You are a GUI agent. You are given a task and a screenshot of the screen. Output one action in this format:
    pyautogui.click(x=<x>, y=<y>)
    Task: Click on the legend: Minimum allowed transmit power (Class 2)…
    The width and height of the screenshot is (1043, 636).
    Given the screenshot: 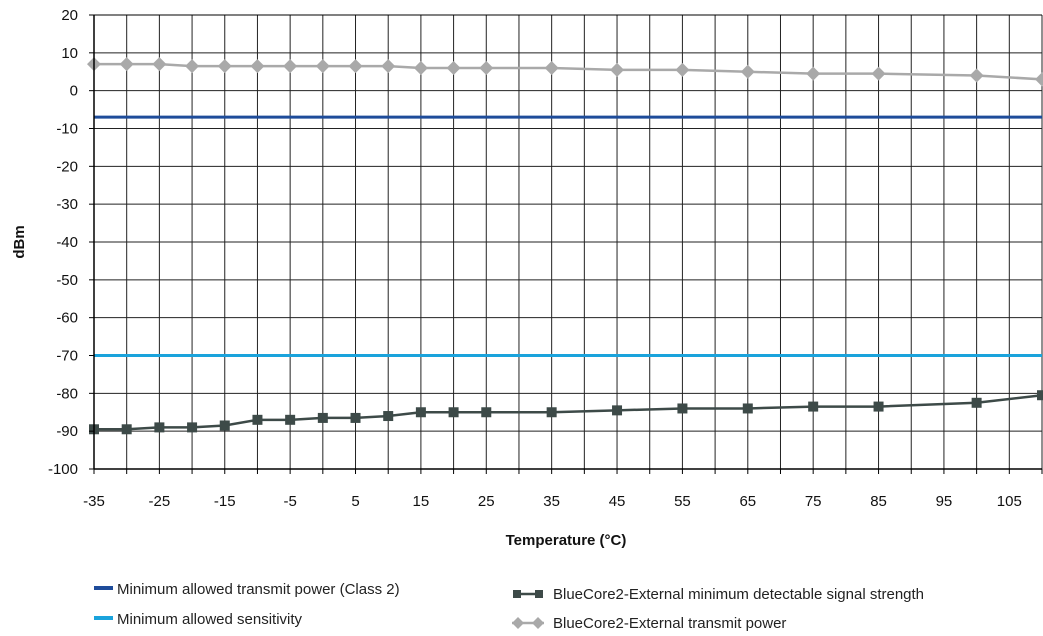 What is the action you would take?
    pyautogui.click(x=509, y=606)
    